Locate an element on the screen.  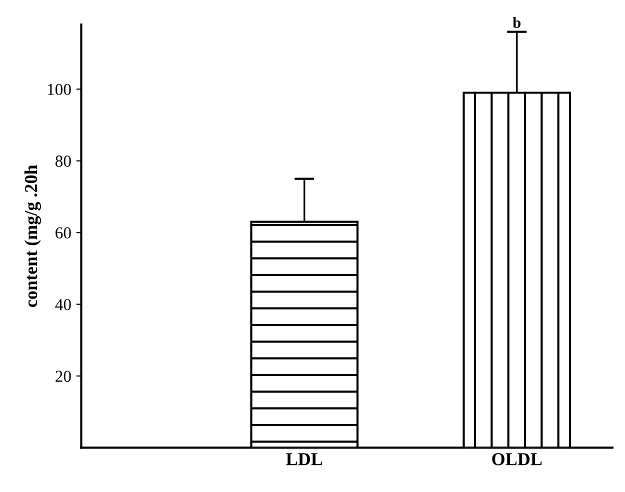
x-tick-label: OLDL is located at coordinates (517, 459).